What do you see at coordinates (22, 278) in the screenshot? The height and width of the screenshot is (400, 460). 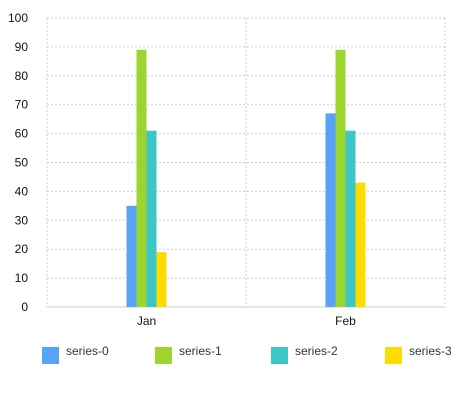 I see `y-tick-label: 10` at bounding box center [22, 278].